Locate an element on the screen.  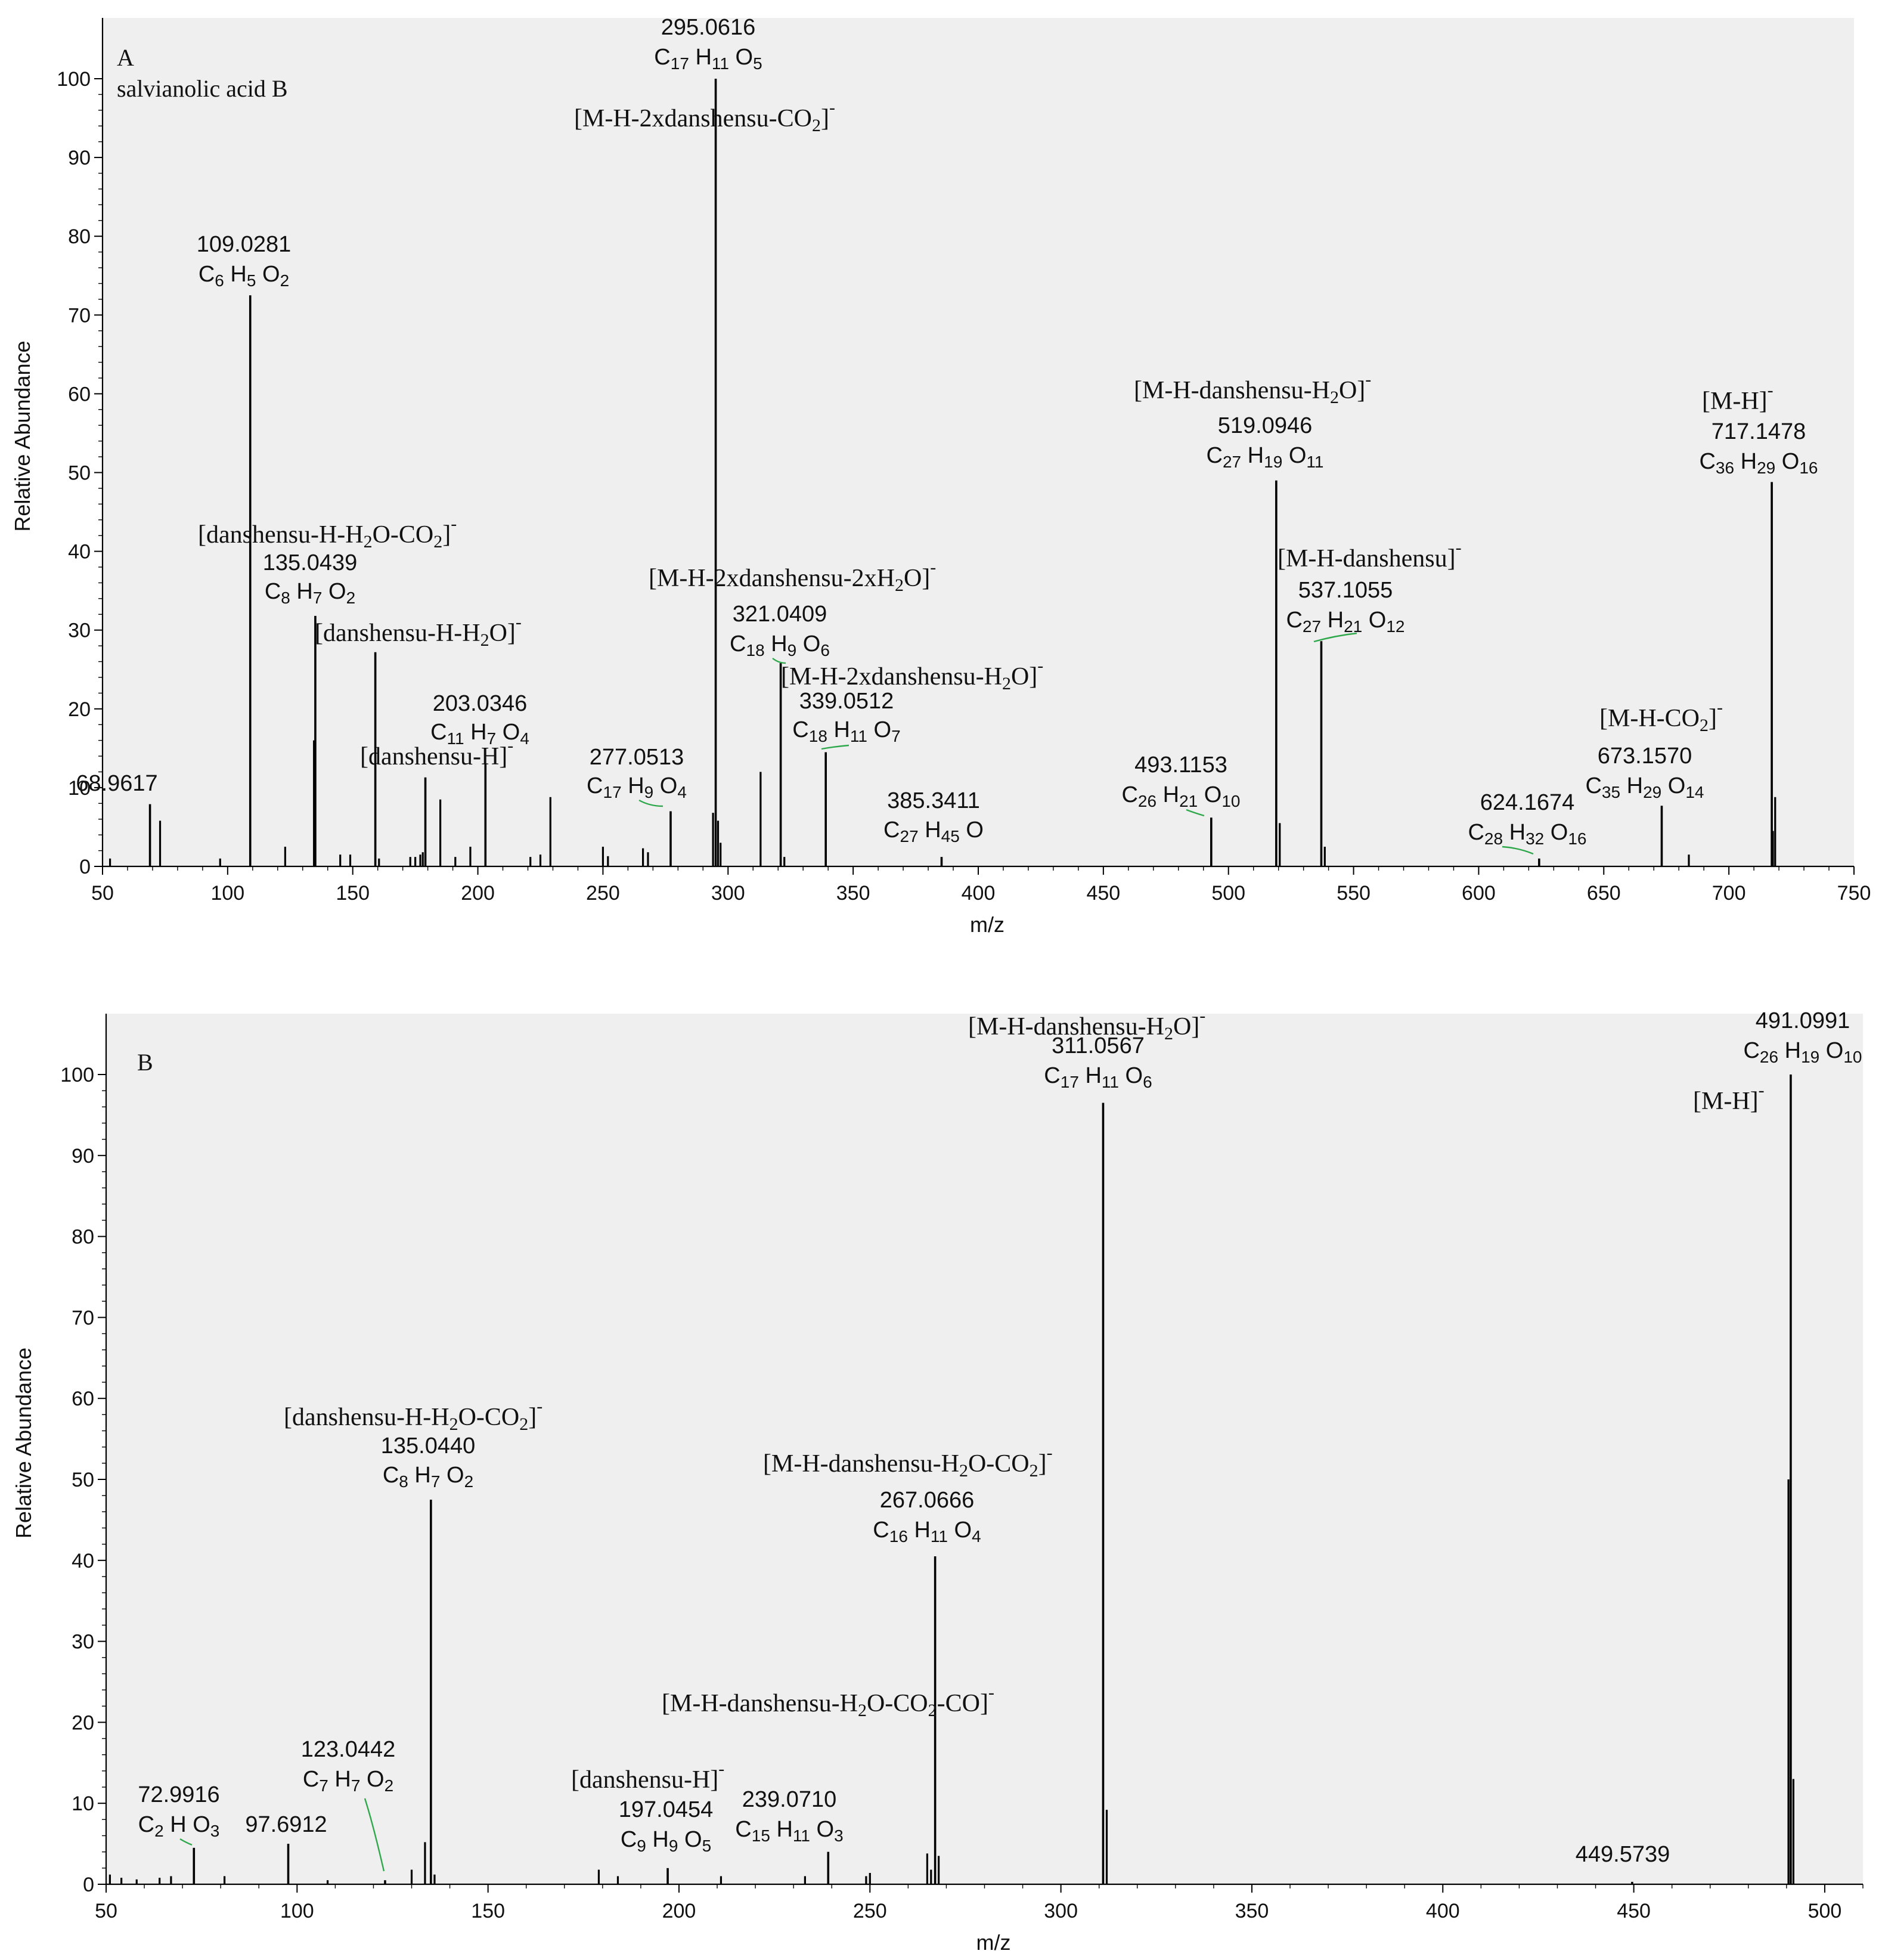
peak-mz-label: 72.9916 is located at coordinates (178, 1794).